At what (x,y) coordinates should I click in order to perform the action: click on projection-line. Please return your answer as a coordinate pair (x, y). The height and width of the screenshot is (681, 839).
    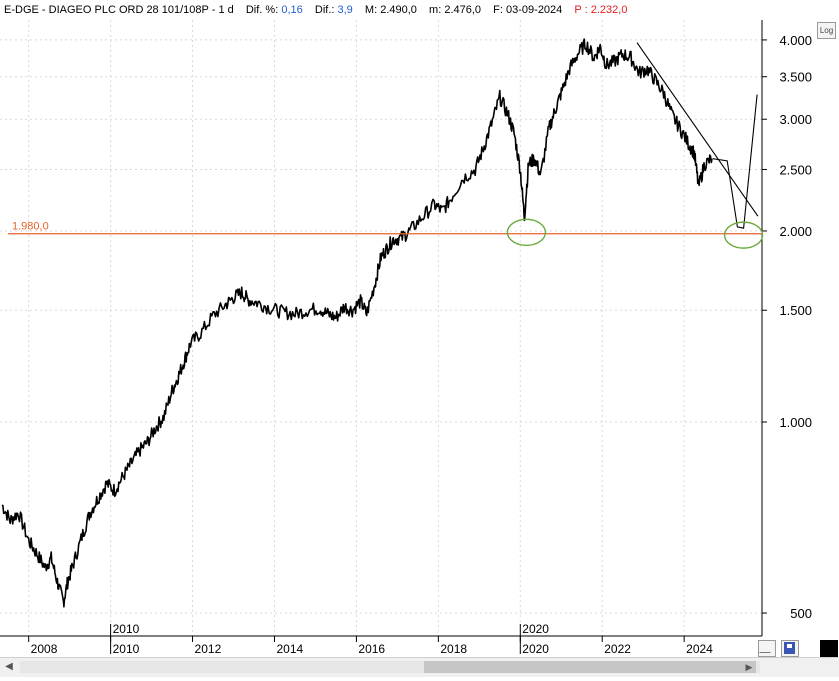
    Looking at the image, I should click on (735, 161).